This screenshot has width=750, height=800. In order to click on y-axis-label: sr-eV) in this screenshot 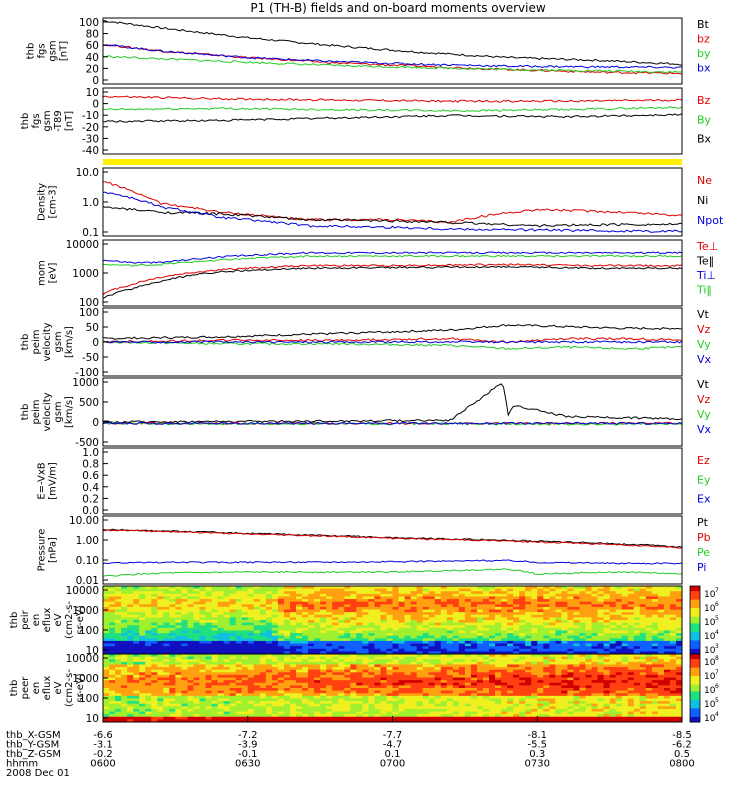, I will do `click(80, 619)`.